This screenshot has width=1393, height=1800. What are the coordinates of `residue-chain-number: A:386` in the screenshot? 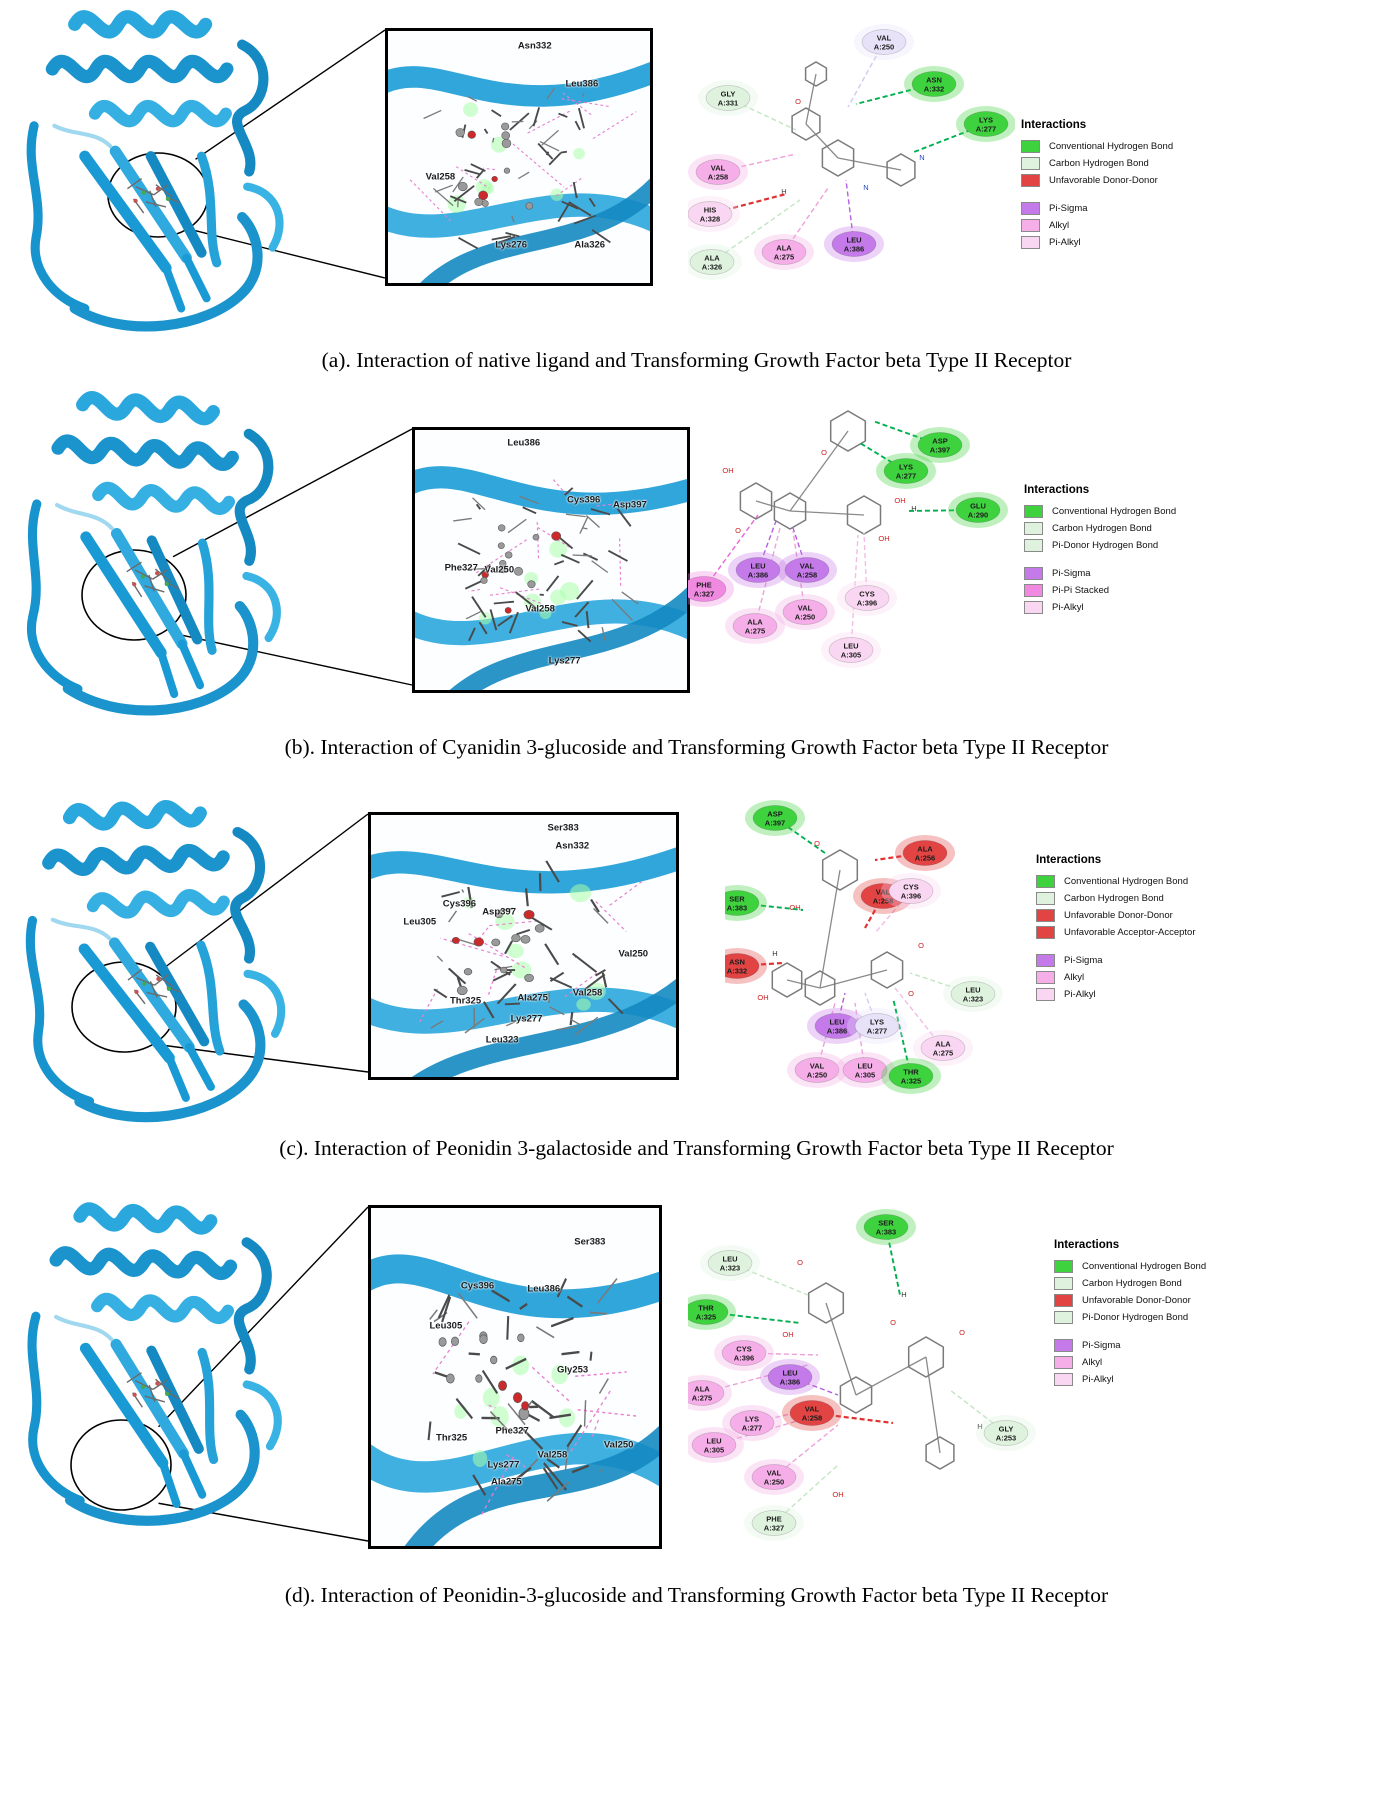 It's located at (854, 249).